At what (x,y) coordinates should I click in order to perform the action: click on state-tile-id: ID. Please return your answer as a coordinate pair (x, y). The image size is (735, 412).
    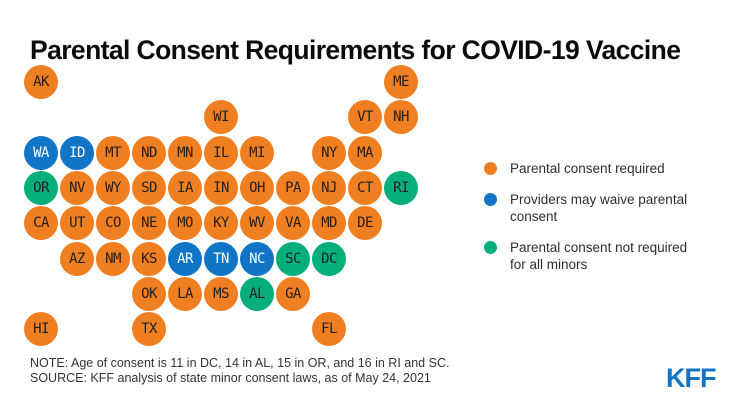
    Looking at the image, I should click on (77, 152).